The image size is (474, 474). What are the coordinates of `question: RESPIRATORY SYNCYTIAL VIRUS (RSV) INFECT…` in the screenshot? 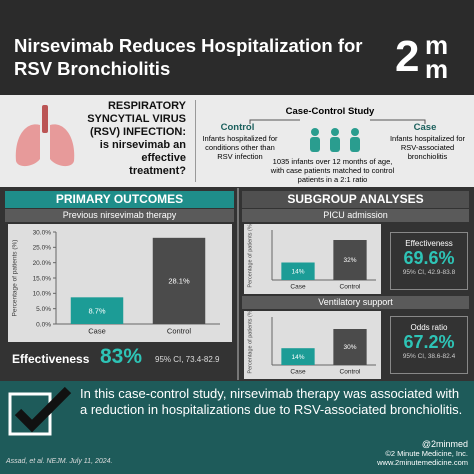 It's located at (136, 138).